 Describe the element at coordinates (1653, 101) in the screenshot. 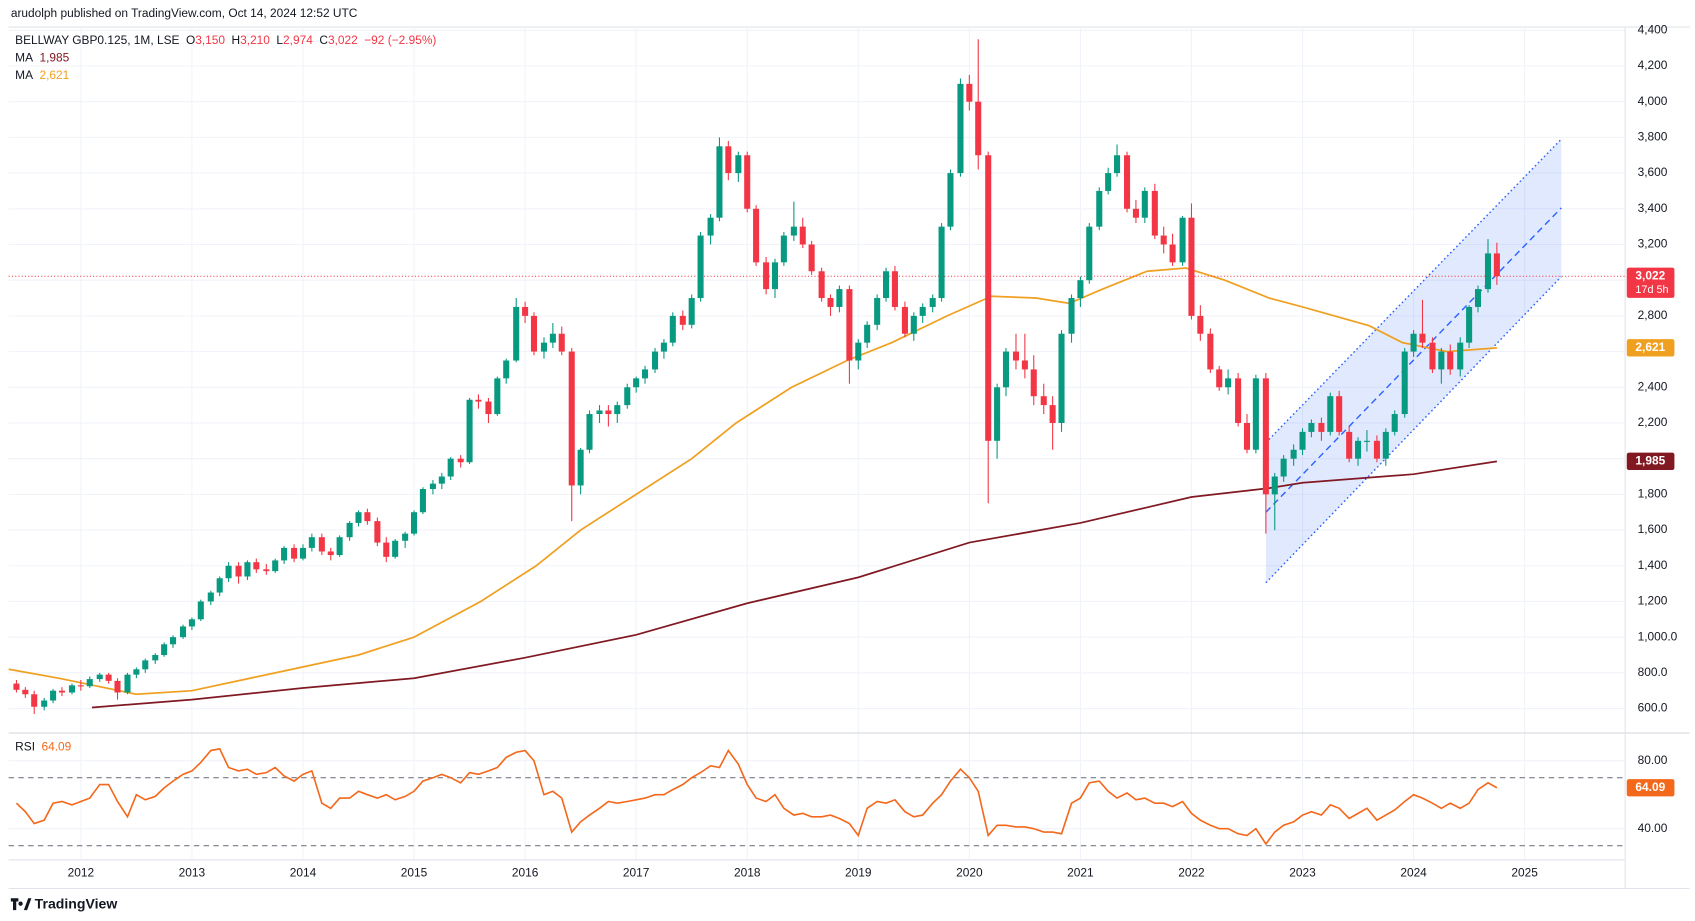

I see `y-tick-label: 4,000` at that location.